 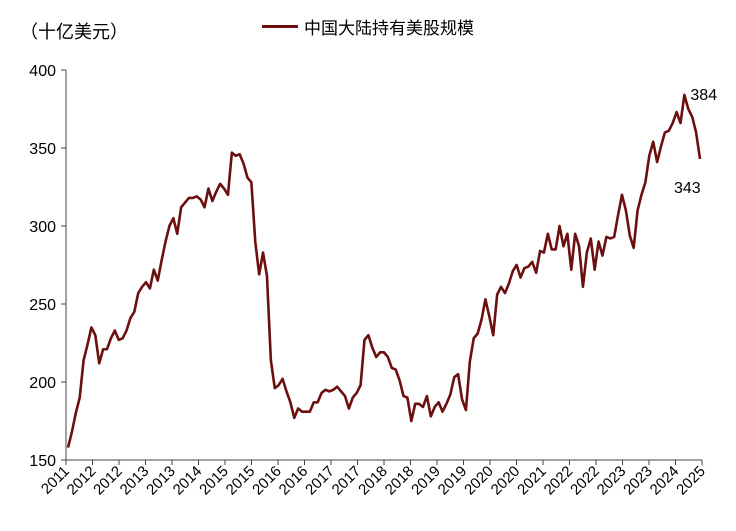 What do you see at coordinates (42, 71) in the screenshot?
I see `y-tick-label: 400` at bounding box center [42, 71].